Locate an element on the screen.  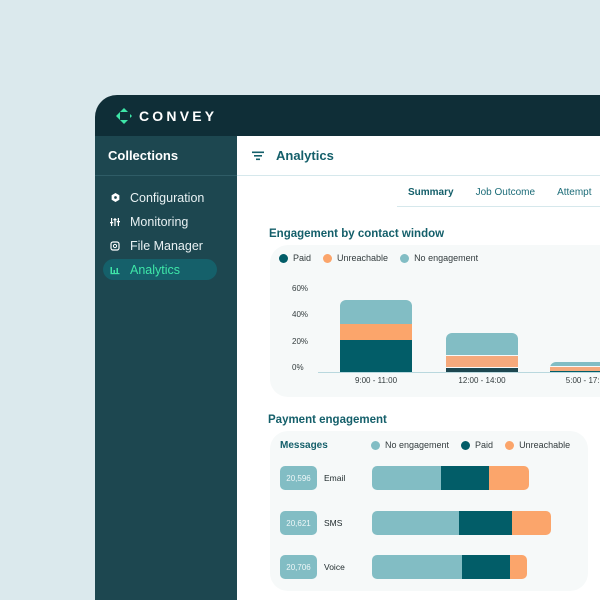
page-header: Analytics is located at coordinates (418, 156).